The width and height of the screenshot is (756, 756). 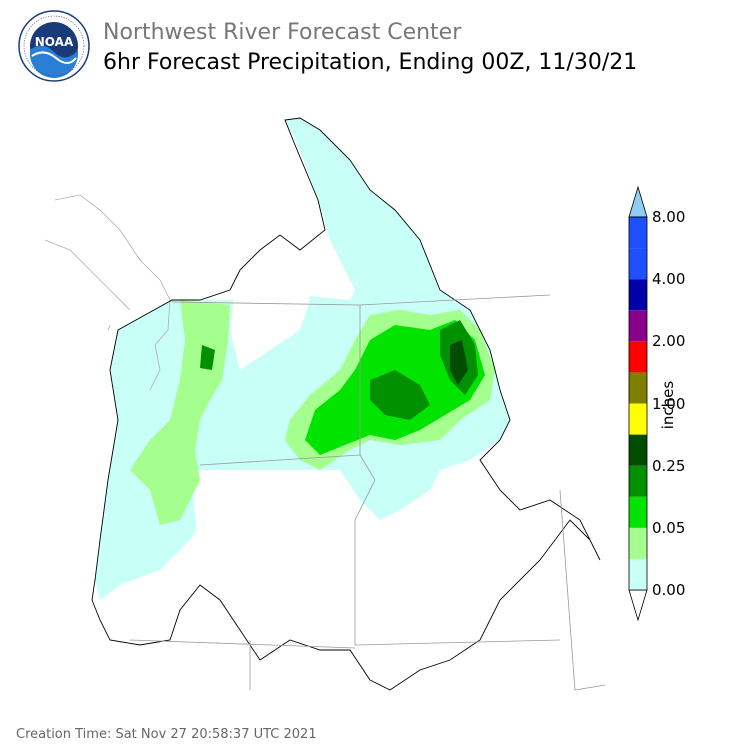 What do you see at coordinates (669, 279) in the screenshot?
I see `colorbar-tick-label: 4.00` at bounding box center [669, 279].